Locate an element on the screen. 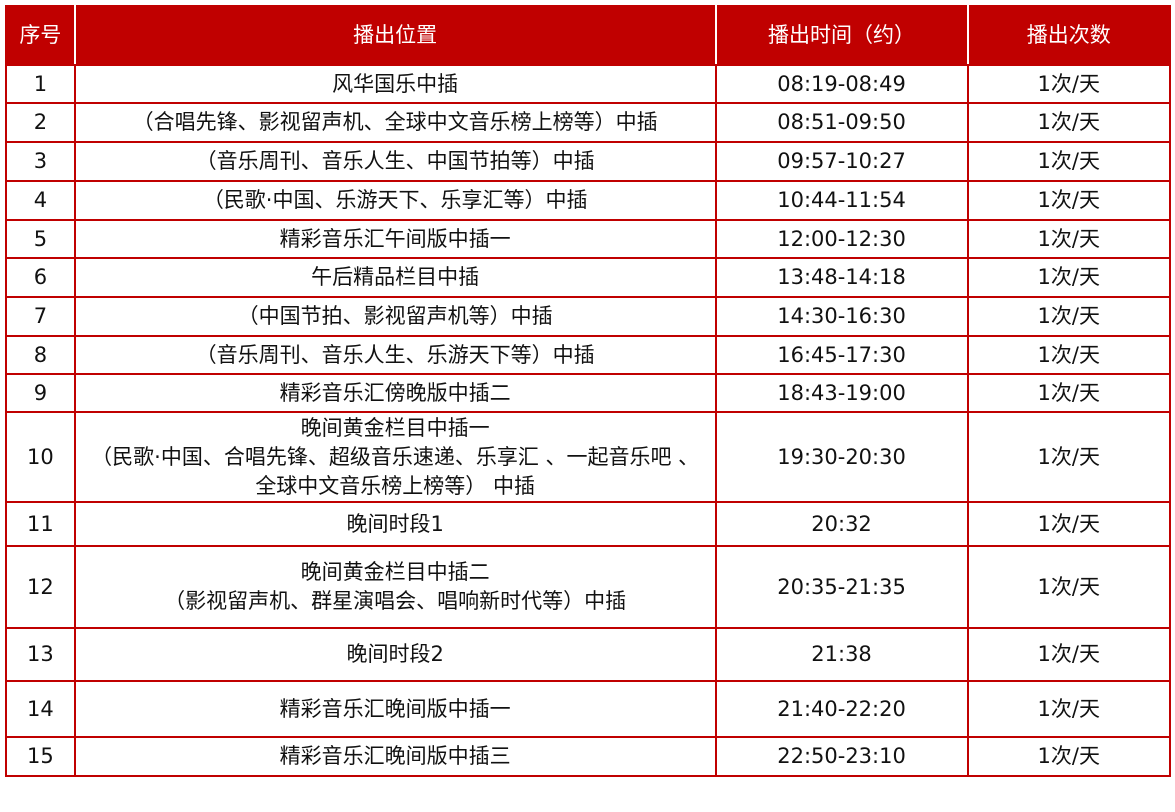 This screenshot has width=1175, height=812. header-index: 序号 is located at coordinates (40, 35).